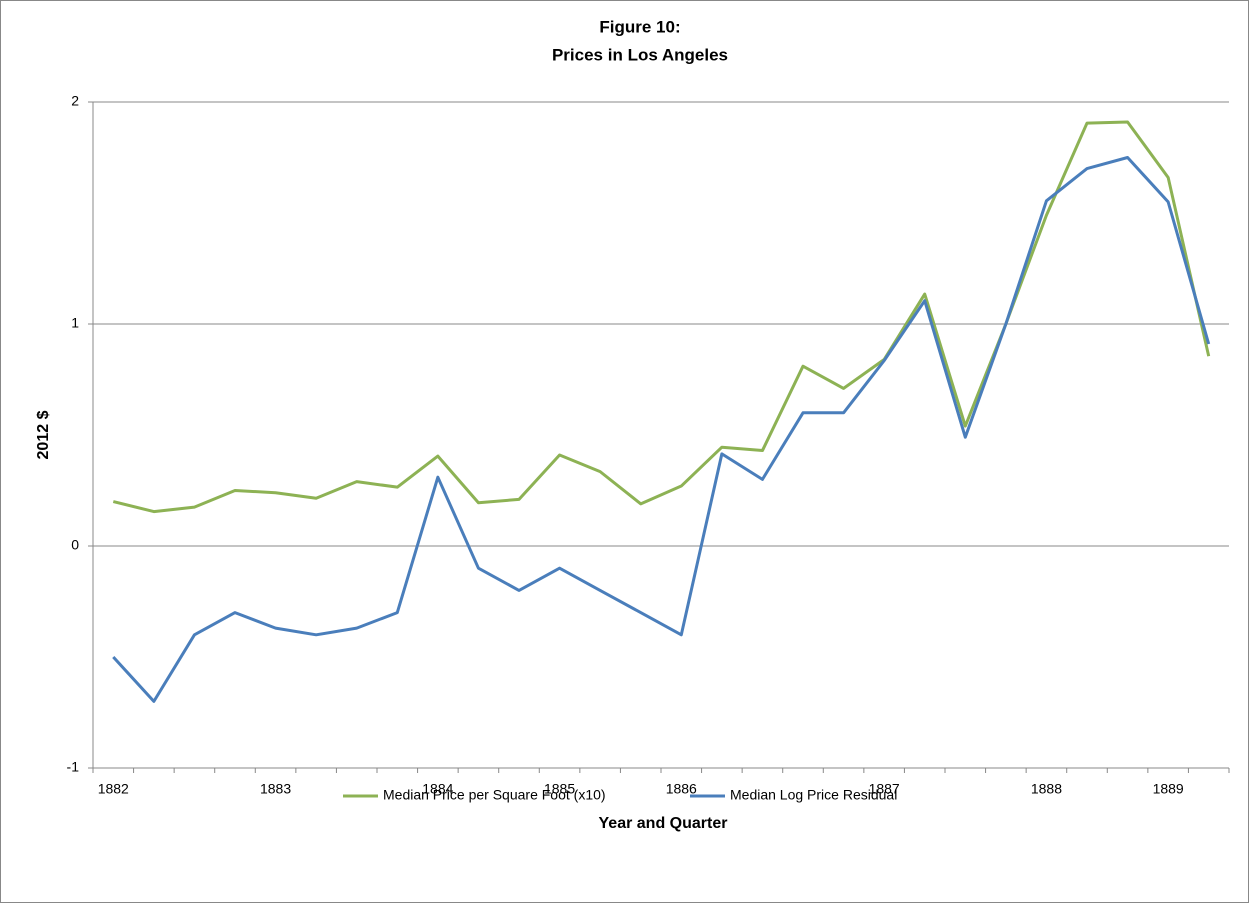 The width and height of the screenshot is (1250, 904). What do you see at coordinates (640, 54) in the screenshot?
I see `chart-subtitle: Prices in Los Angeles` at bounding box center [640, 54].